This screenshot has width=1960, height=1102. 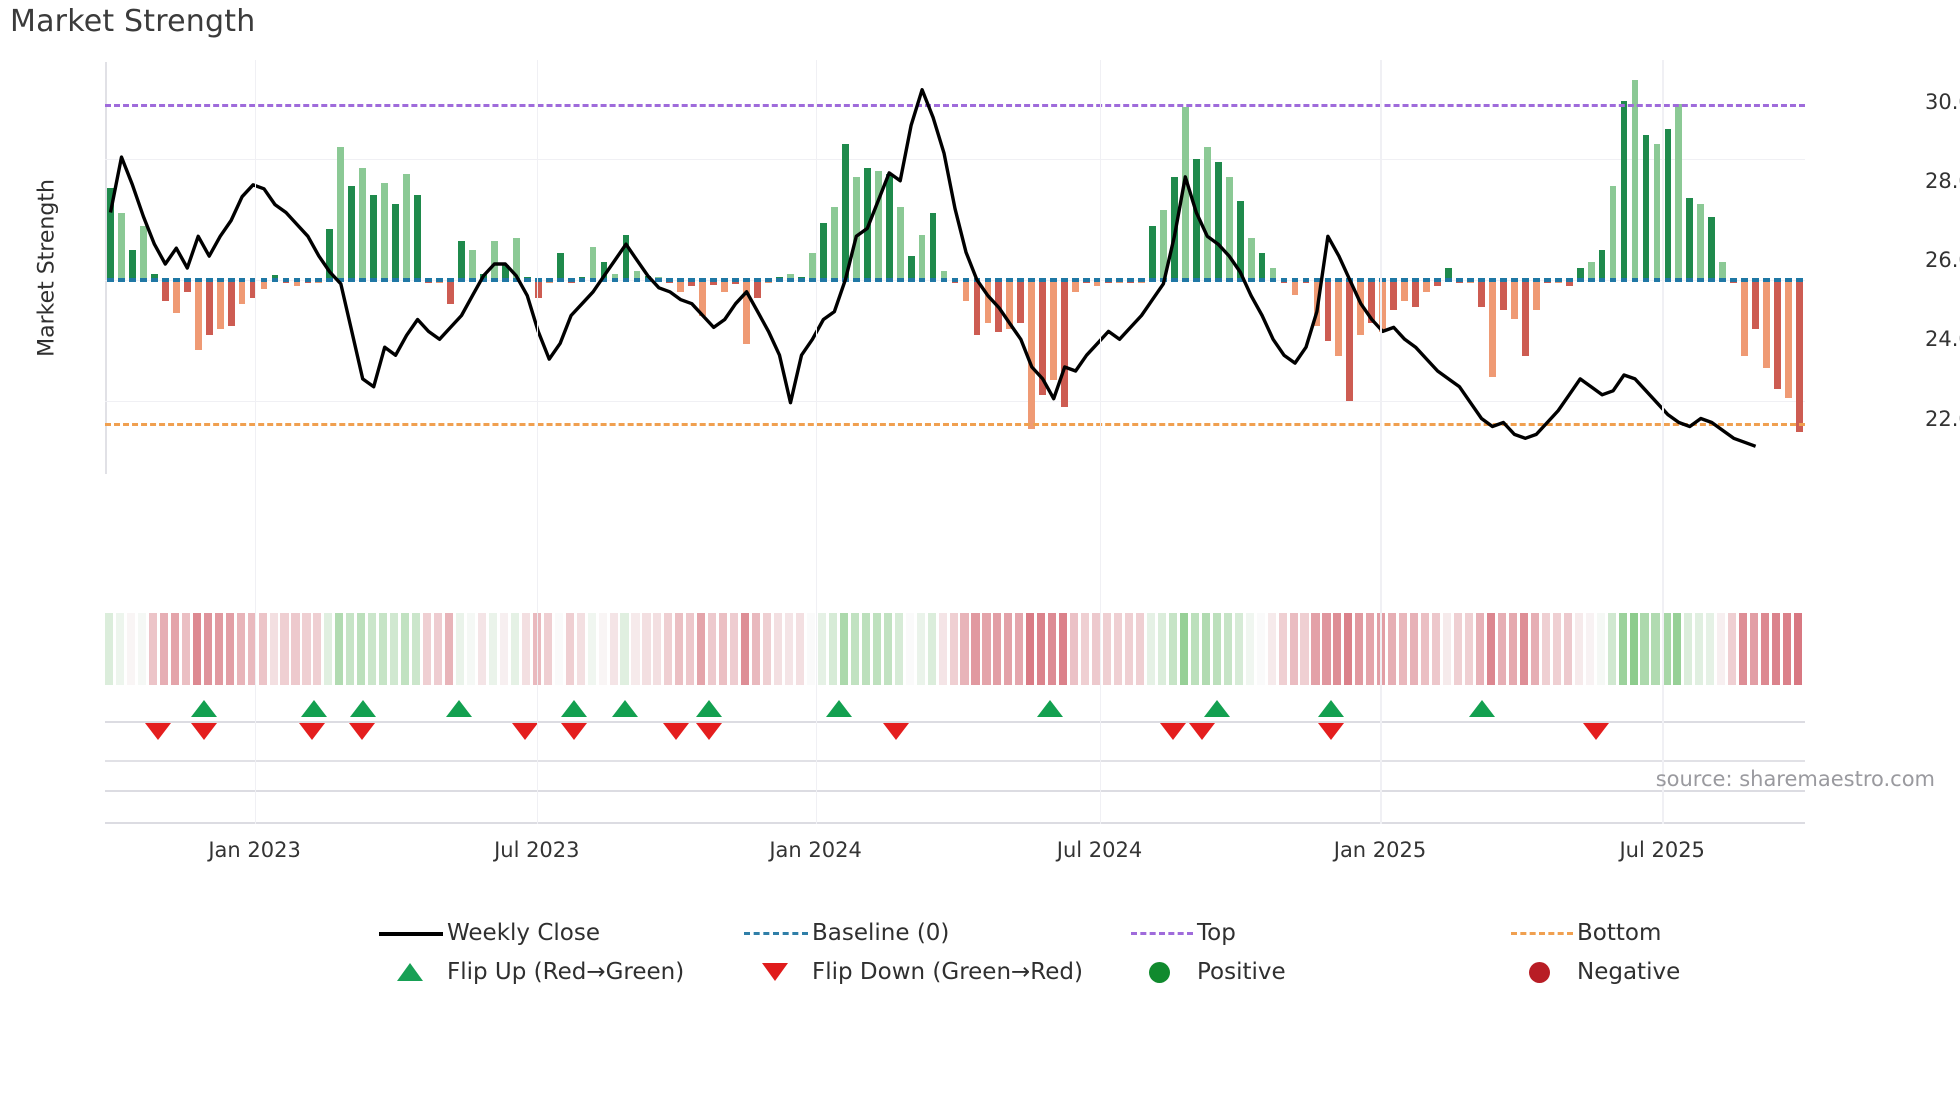 I want to click on right-axis-tick-label: 28.00, so click(x=1942, y=180).